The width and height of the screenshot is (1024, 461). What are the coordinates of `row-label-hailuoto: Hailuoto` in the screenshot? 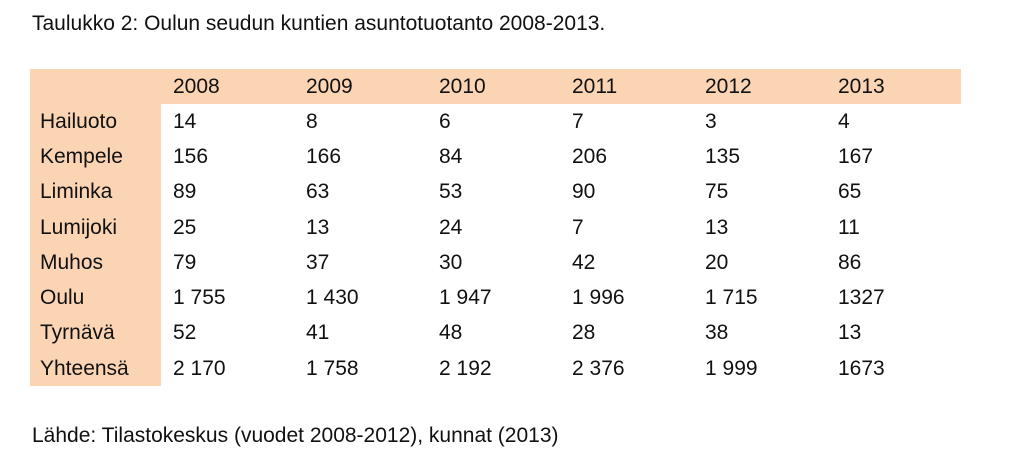 It's located at (95, 122).